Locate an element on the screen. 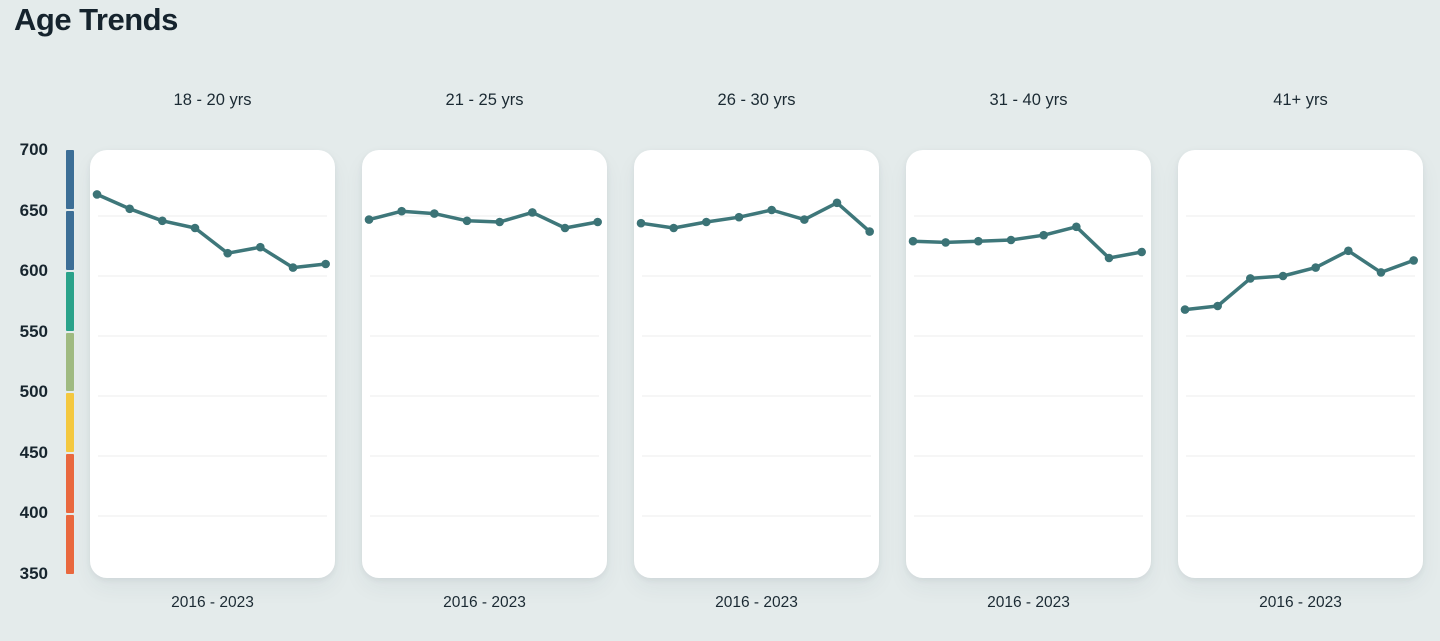  panel-title: 31 - 40 yrs is located at coordinates (1028, 100).